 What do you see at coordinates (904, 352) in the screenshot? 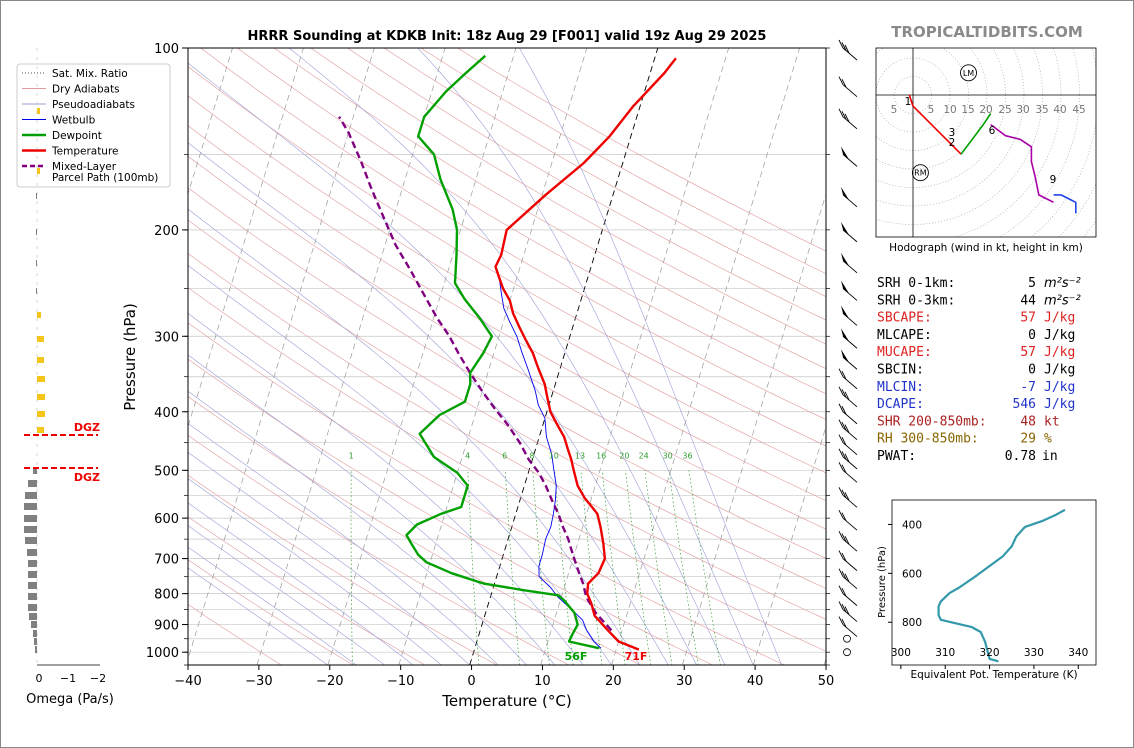
I see `index-label: MUCAPE:` at bounding box center [904, 352].